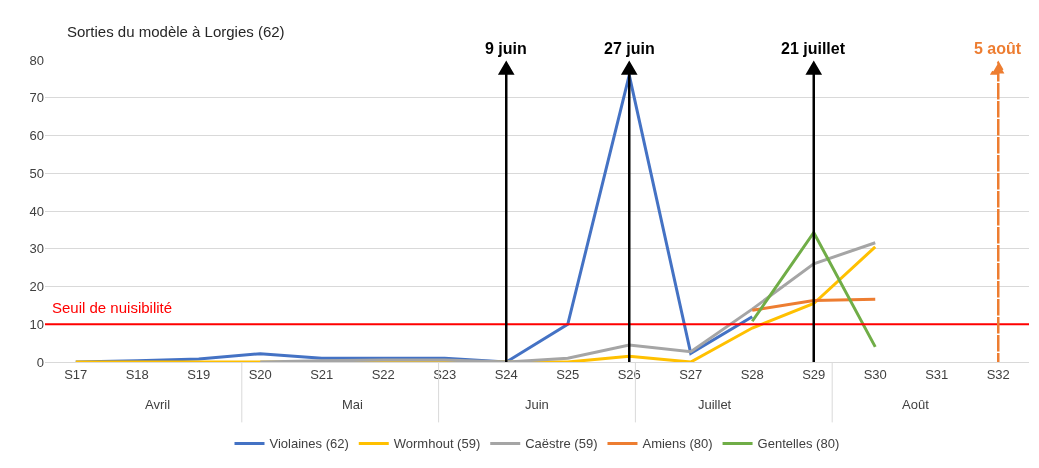 The height and width of the screenshot is (468, 1039). Describe the element at coordinates (112, 307) in the screenshot. I see `ref-line-label: Seuil de nuisibilité` at that location.